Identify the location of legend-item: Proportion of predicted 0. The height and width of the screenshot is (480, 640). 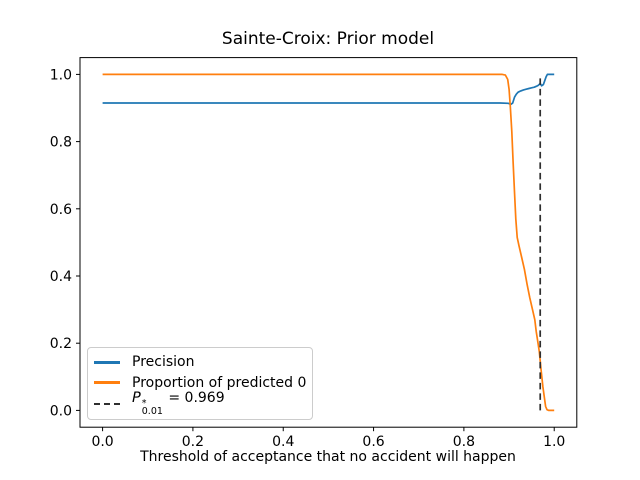
(200, 383).